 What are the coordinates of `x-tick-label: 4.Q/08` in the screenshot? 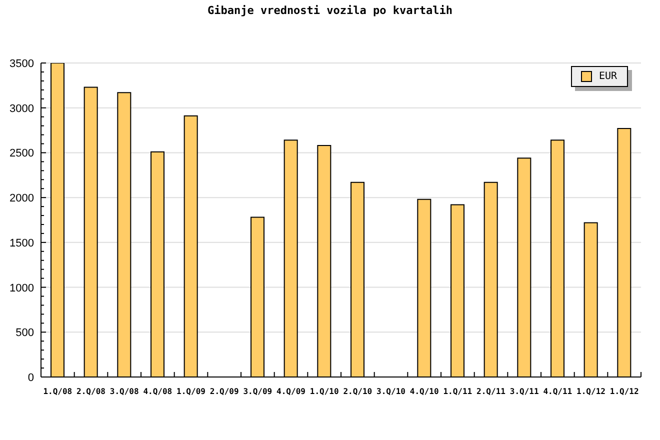 It's located at (157, 391).